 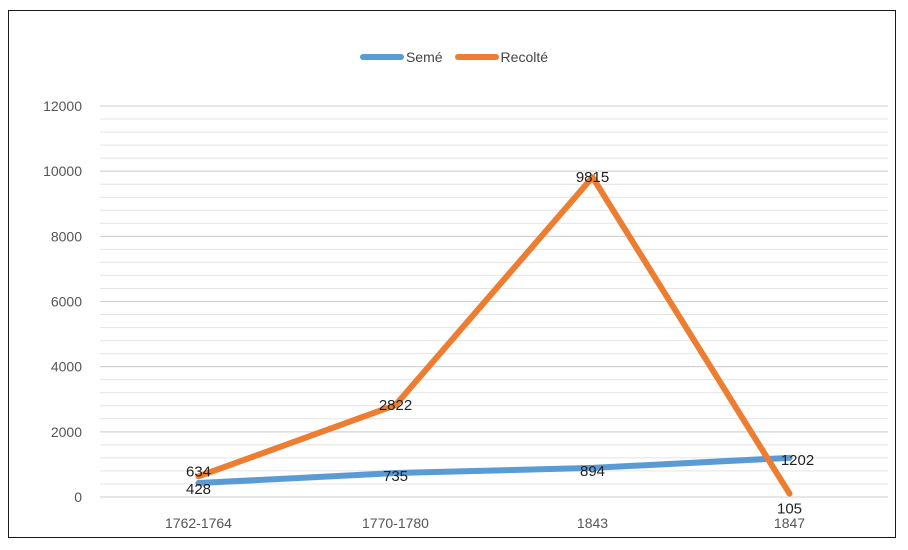 What do you see at coordinates (424, 57) in the screenshot?
I see `legend-label-seme: Semé` at bounding box center [424, 57].